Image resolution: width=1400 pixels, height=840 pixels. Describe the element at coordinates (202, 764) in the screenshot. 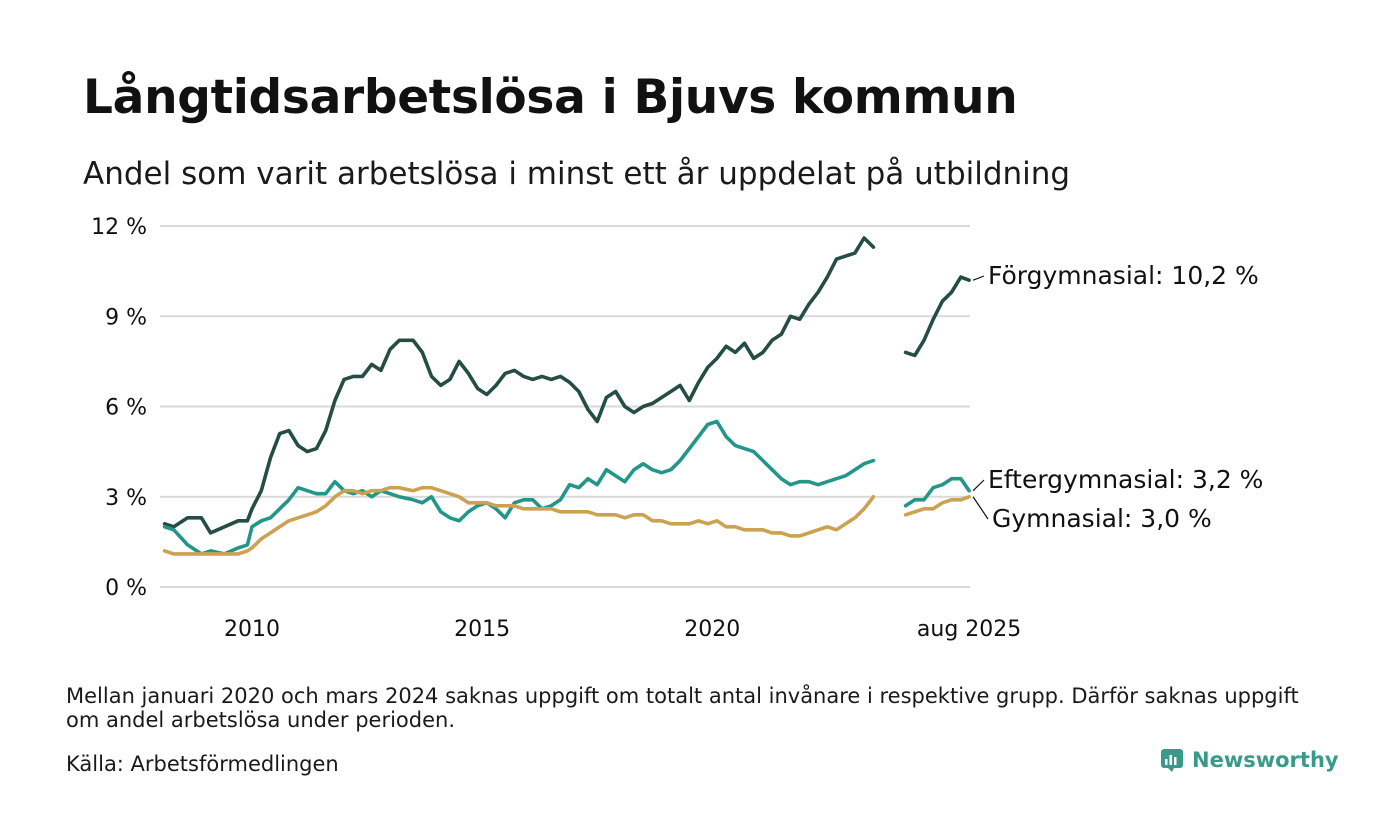

I see `source-label: Källa: Arbetsförmedlingen` at that location.